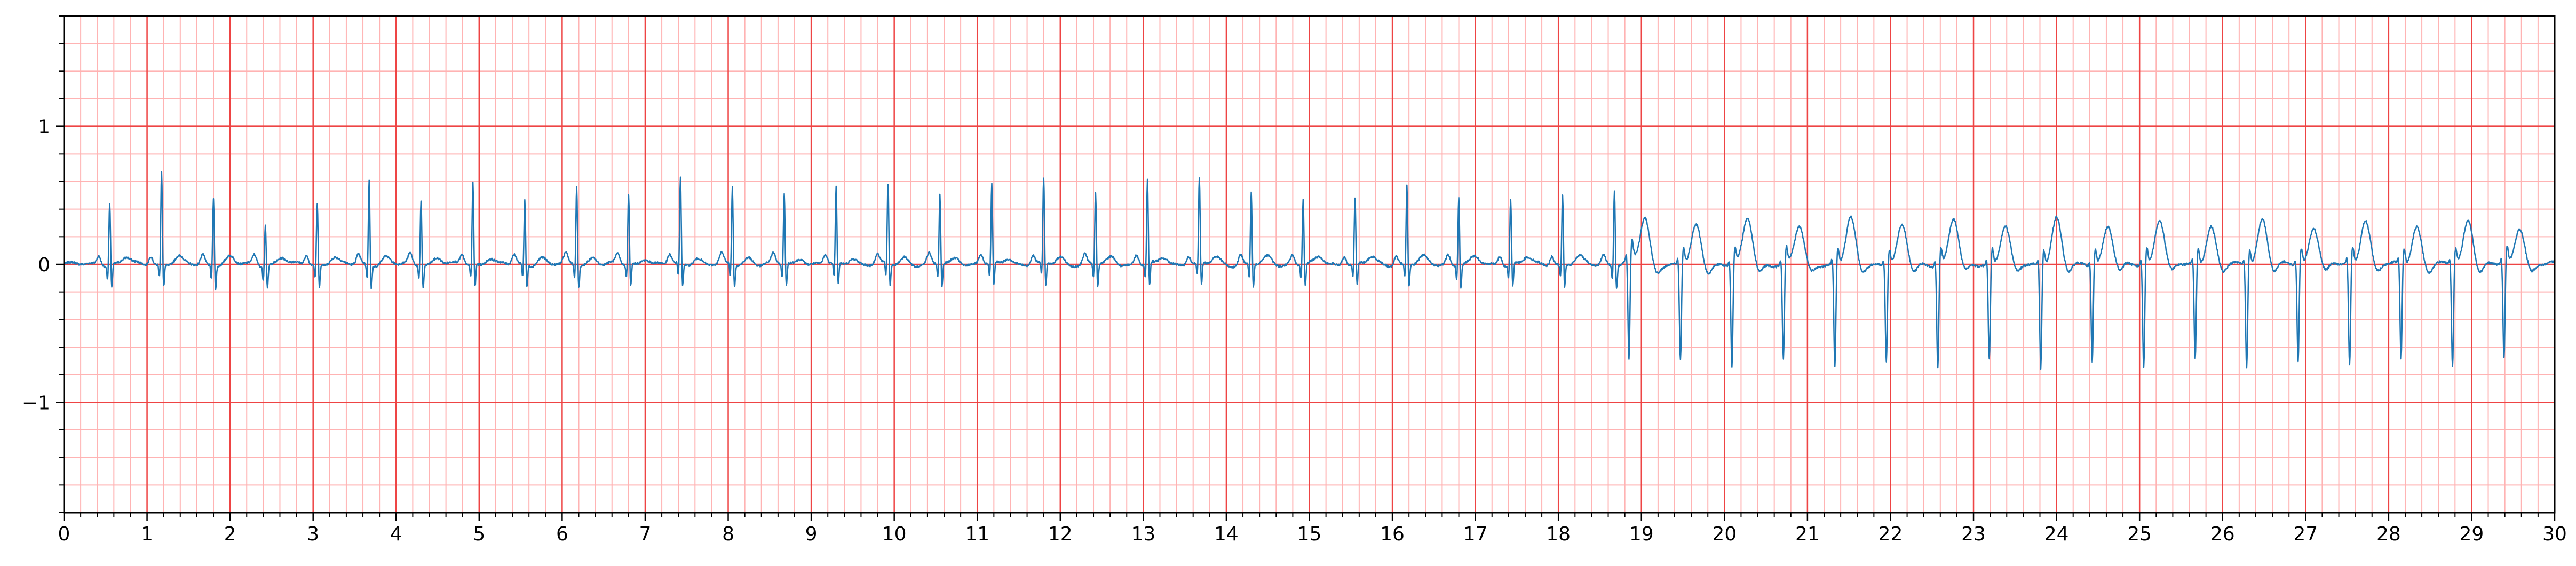  Describe the element at coordinates (147, 534) in the screenshot. I see `x-tick-label: 1` at that location.